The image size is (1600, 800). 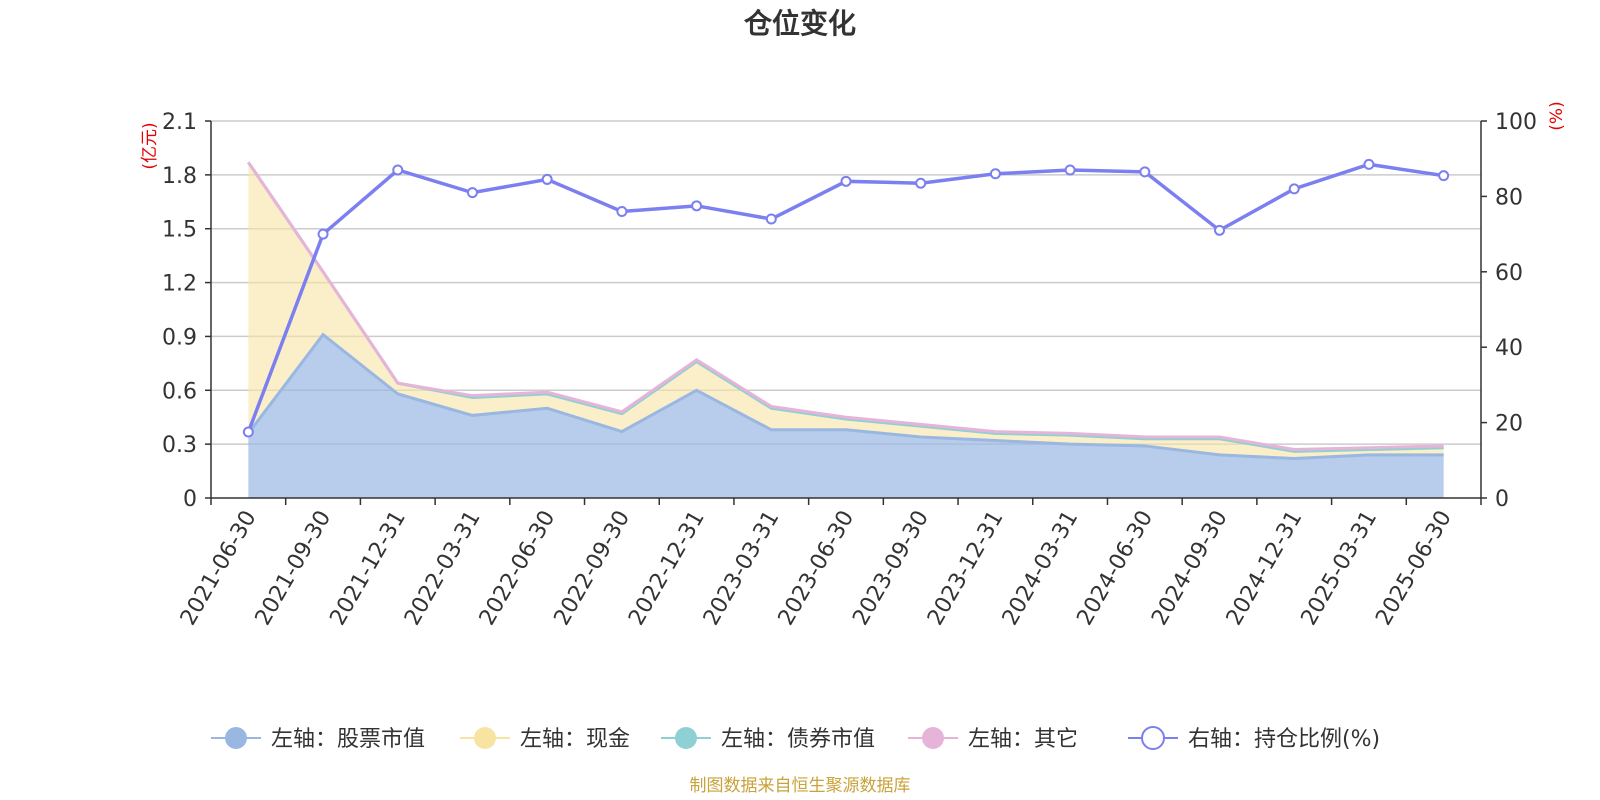 I want to click on x-tick-label: 2023-12-31, so click(x=966, y=568).